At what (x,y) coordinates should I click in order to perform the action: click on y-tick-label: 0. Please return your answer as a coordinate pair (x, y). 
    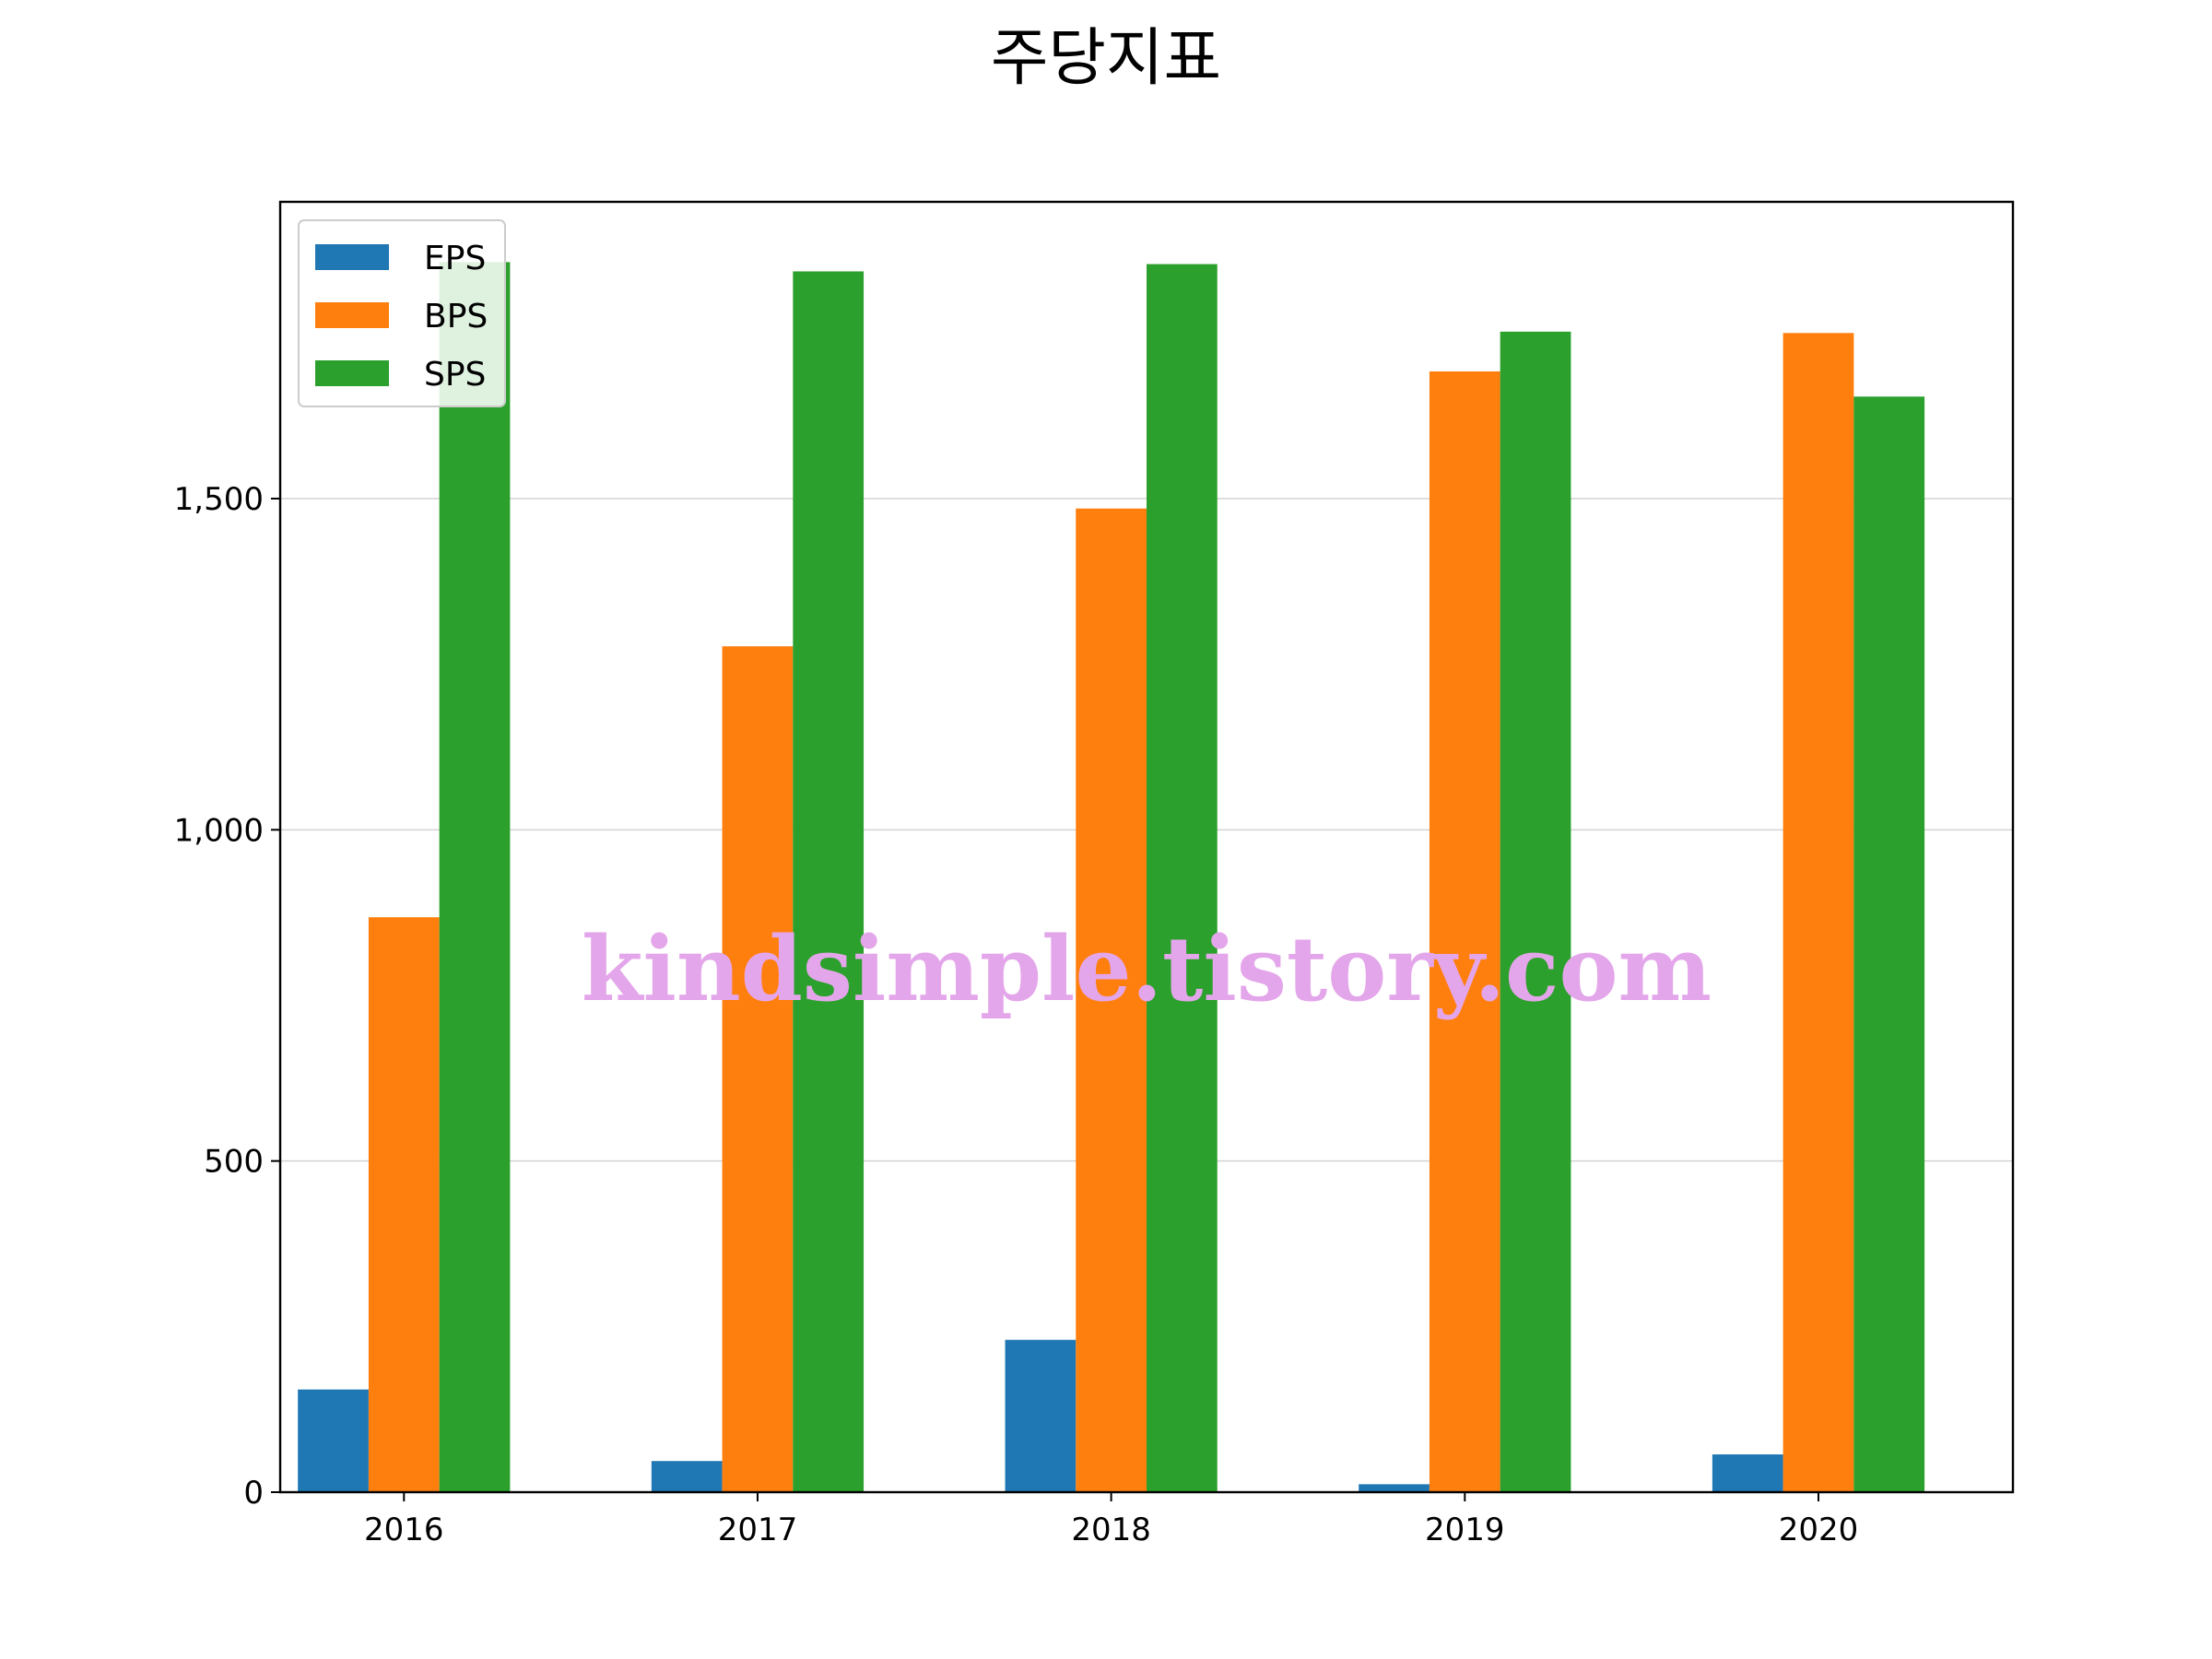
    Looking at the image, I should click on (253, 1493).